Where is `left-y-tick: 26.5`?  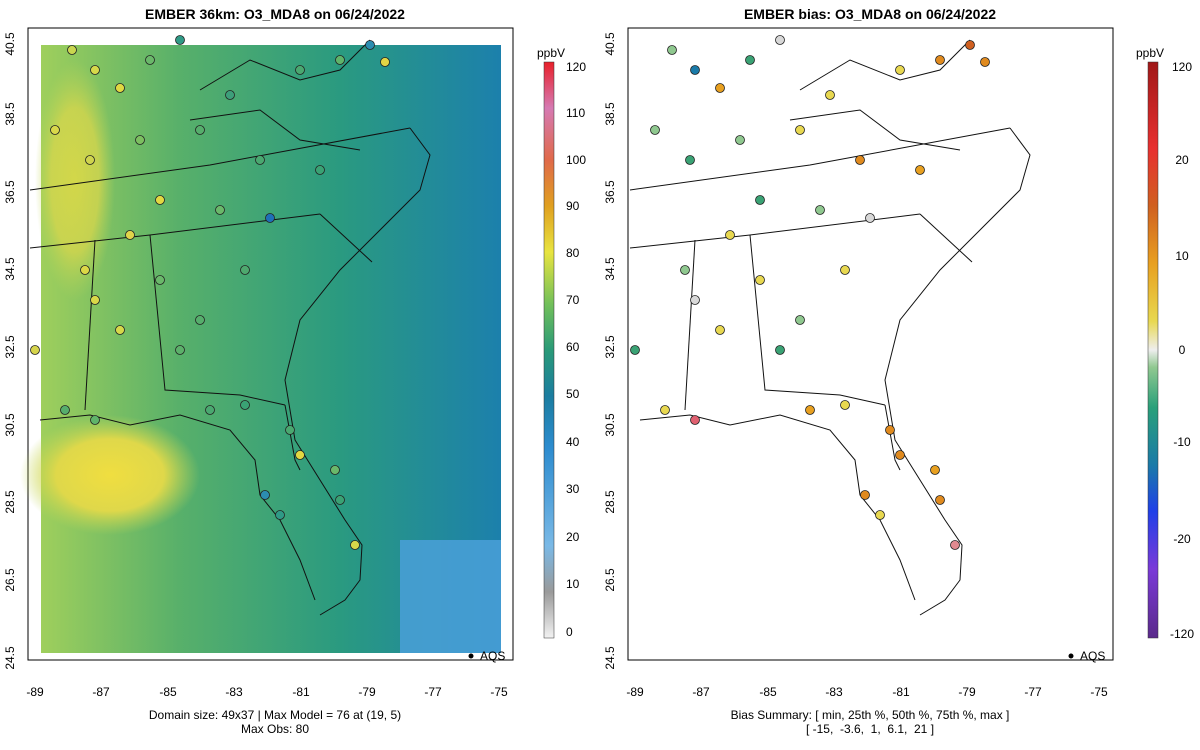 left-y-tick: 26.5 is located at coordinates (10, 580).